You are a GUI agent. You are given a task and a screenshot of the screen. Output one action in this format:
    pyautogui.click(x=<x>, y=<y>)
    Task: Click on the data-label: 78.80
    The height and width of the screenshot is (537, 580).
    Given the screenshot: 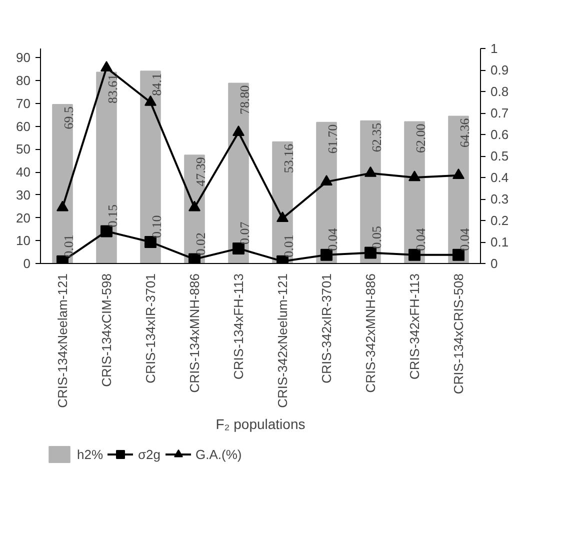 What is the action you would take?
    pyautogui.click(x=244, y=100)
    